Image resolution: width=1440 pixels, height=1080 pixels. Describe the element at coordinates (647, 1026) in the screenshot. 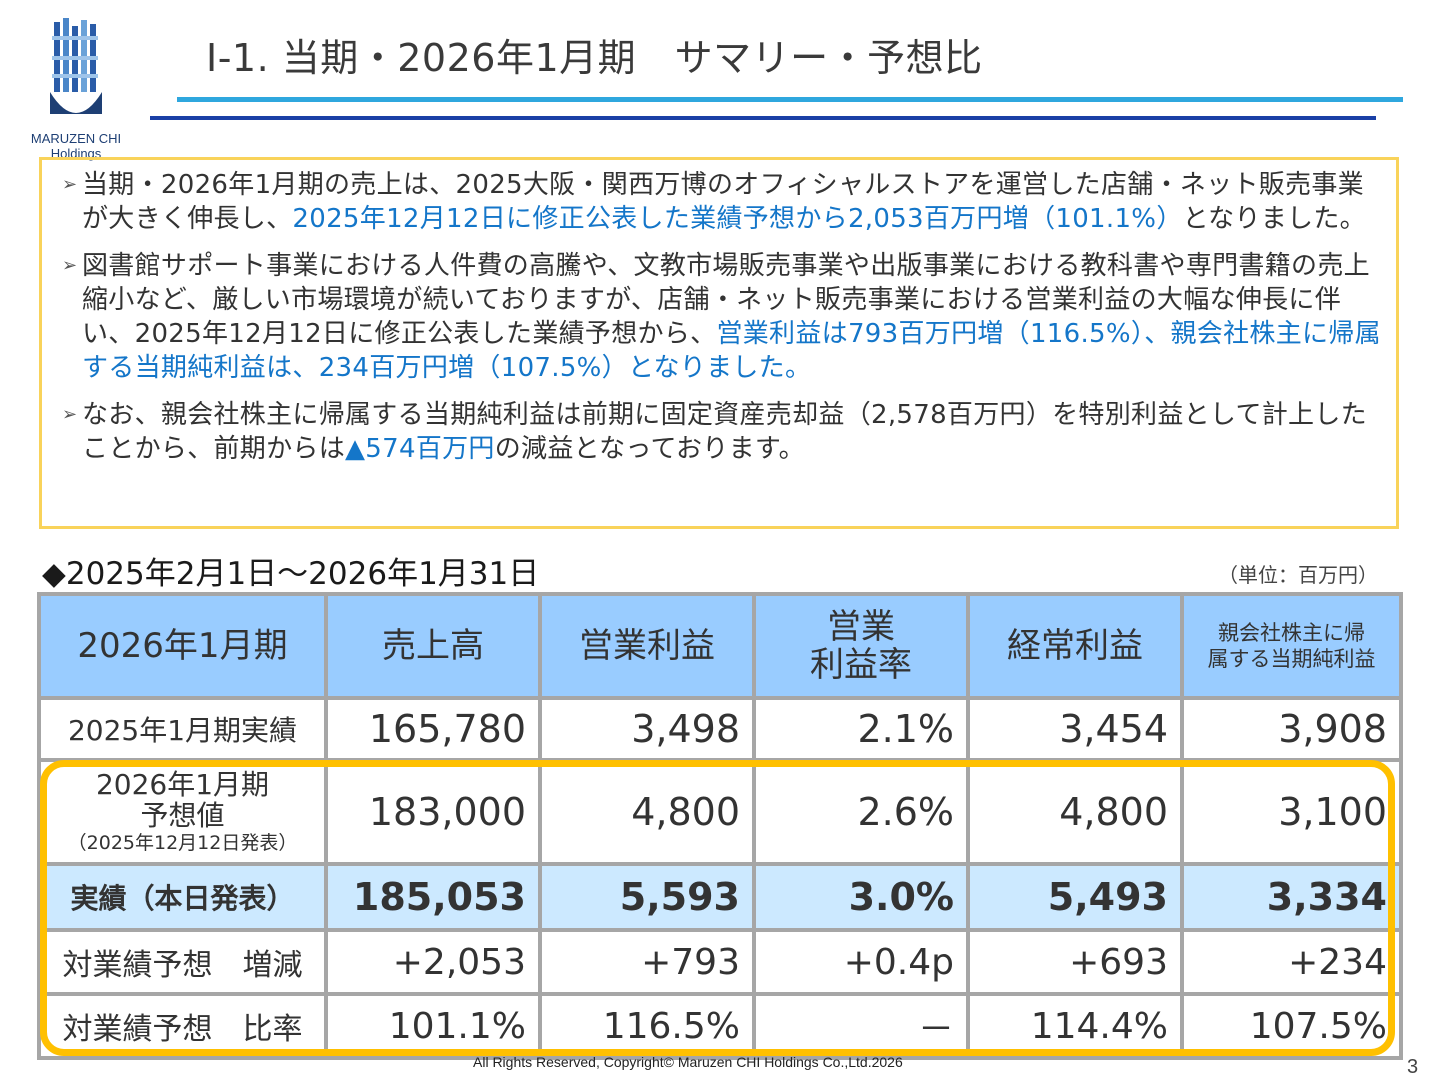

I see `table-cell: 116.5%` at that location.